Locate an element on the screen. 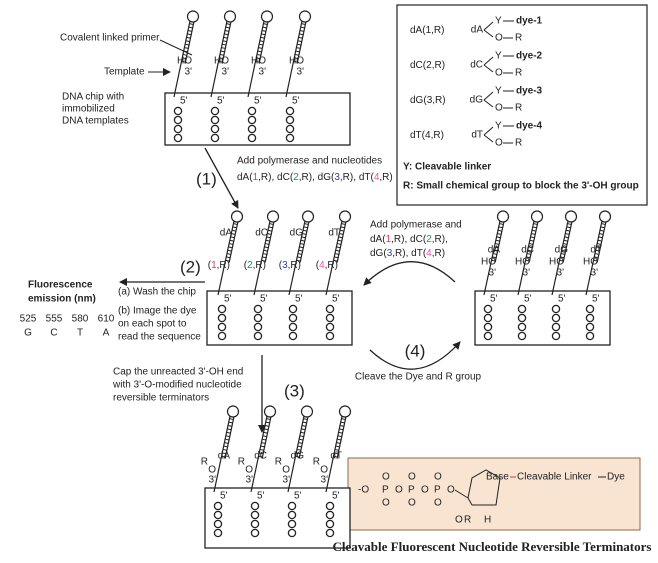 The height and width of the screenshot is (563, 658). structure-dye: Dye is located at coordinates (616, 477).